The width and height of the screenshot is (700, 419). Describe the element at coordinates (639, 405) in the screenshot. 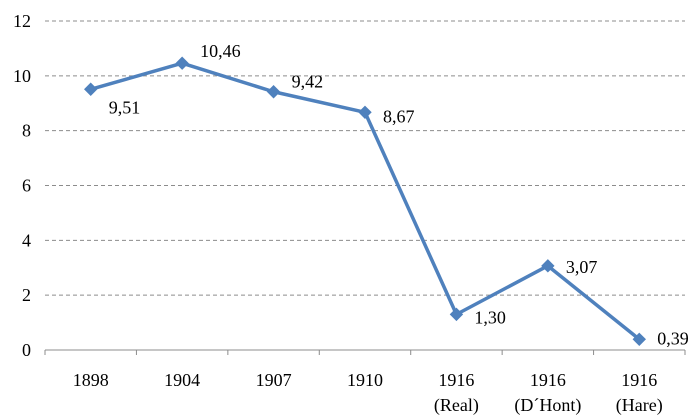

I see `x-tick-label: (Hare)` at that location.